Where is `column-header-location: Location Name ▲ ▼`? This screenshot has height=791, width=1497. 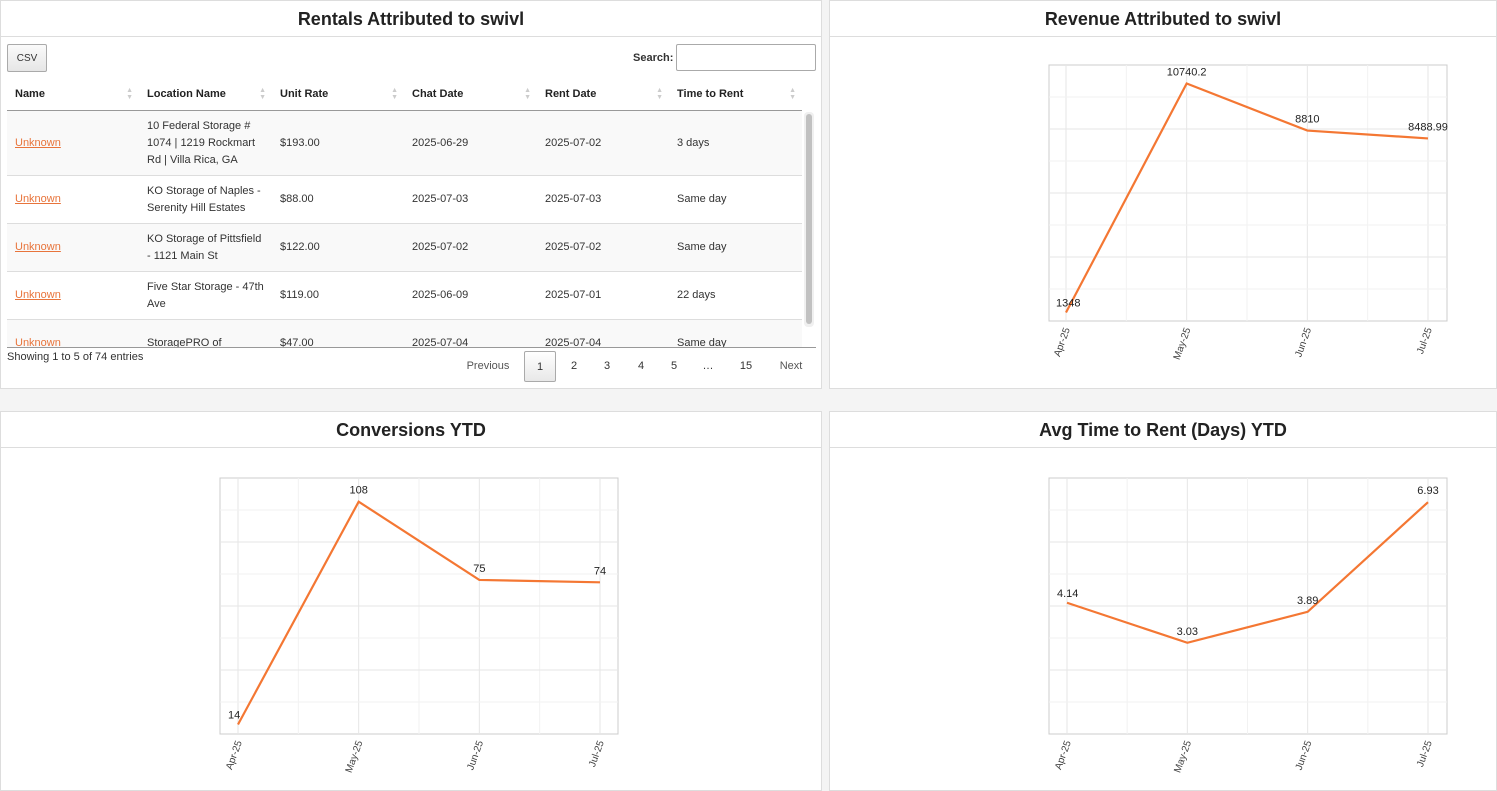
column-header-location: Location Name ▲ ▼ is located at coordinates (205, 95).